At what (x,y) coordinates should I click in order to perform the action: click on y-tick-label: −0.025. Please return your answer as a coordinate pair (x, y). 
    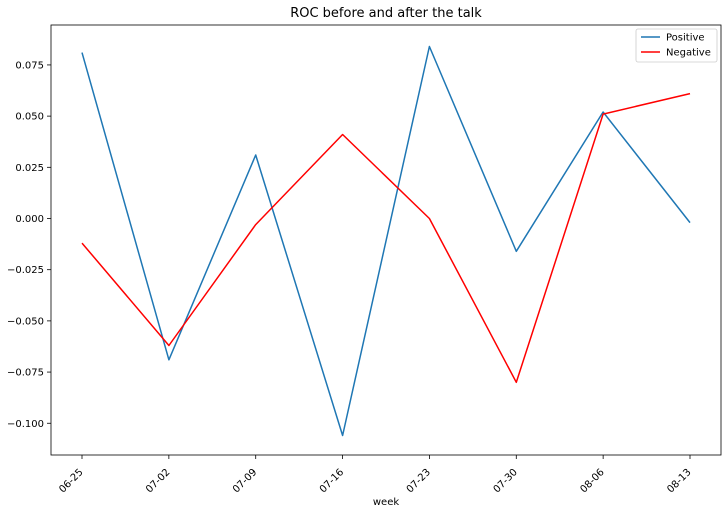
    Looking at the image, I should click on (25, 270).